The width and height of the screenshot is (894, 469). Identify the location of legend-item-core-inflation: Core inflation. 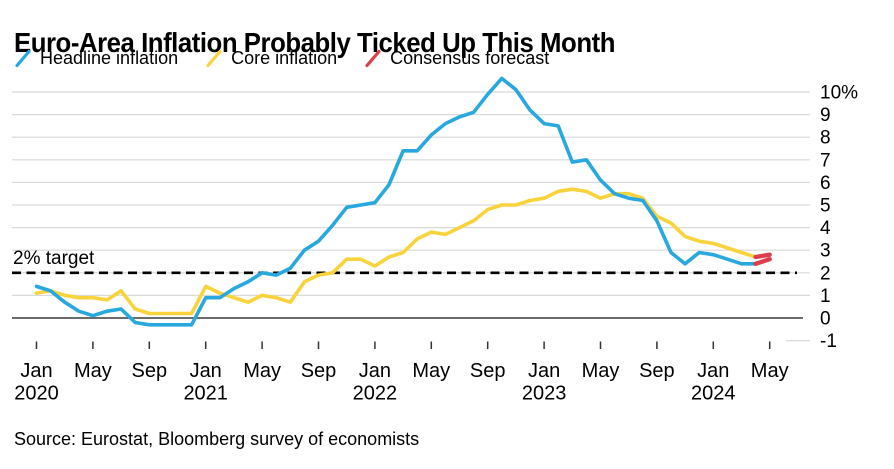
(271, 58).